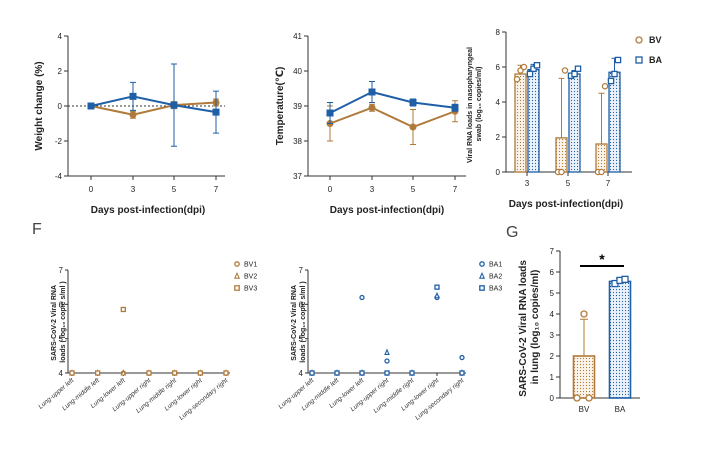 The image size is (709, 452). What do you see at coordinates (148, 210) in the screenshot?
I see `weight-xlabel: Days post-infection(dpi)` at bounding box center [148, 210].